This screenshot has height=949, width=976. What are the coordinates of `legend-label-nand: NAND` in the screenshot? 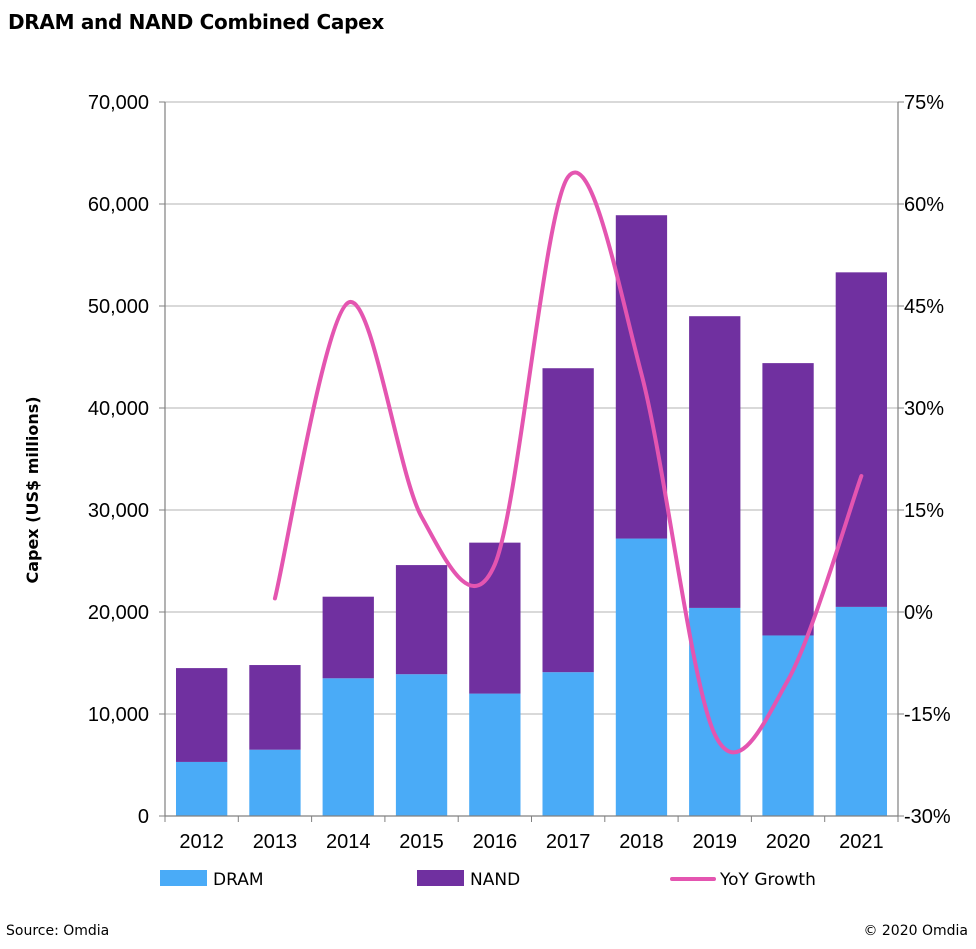 It's located at (495, 880).